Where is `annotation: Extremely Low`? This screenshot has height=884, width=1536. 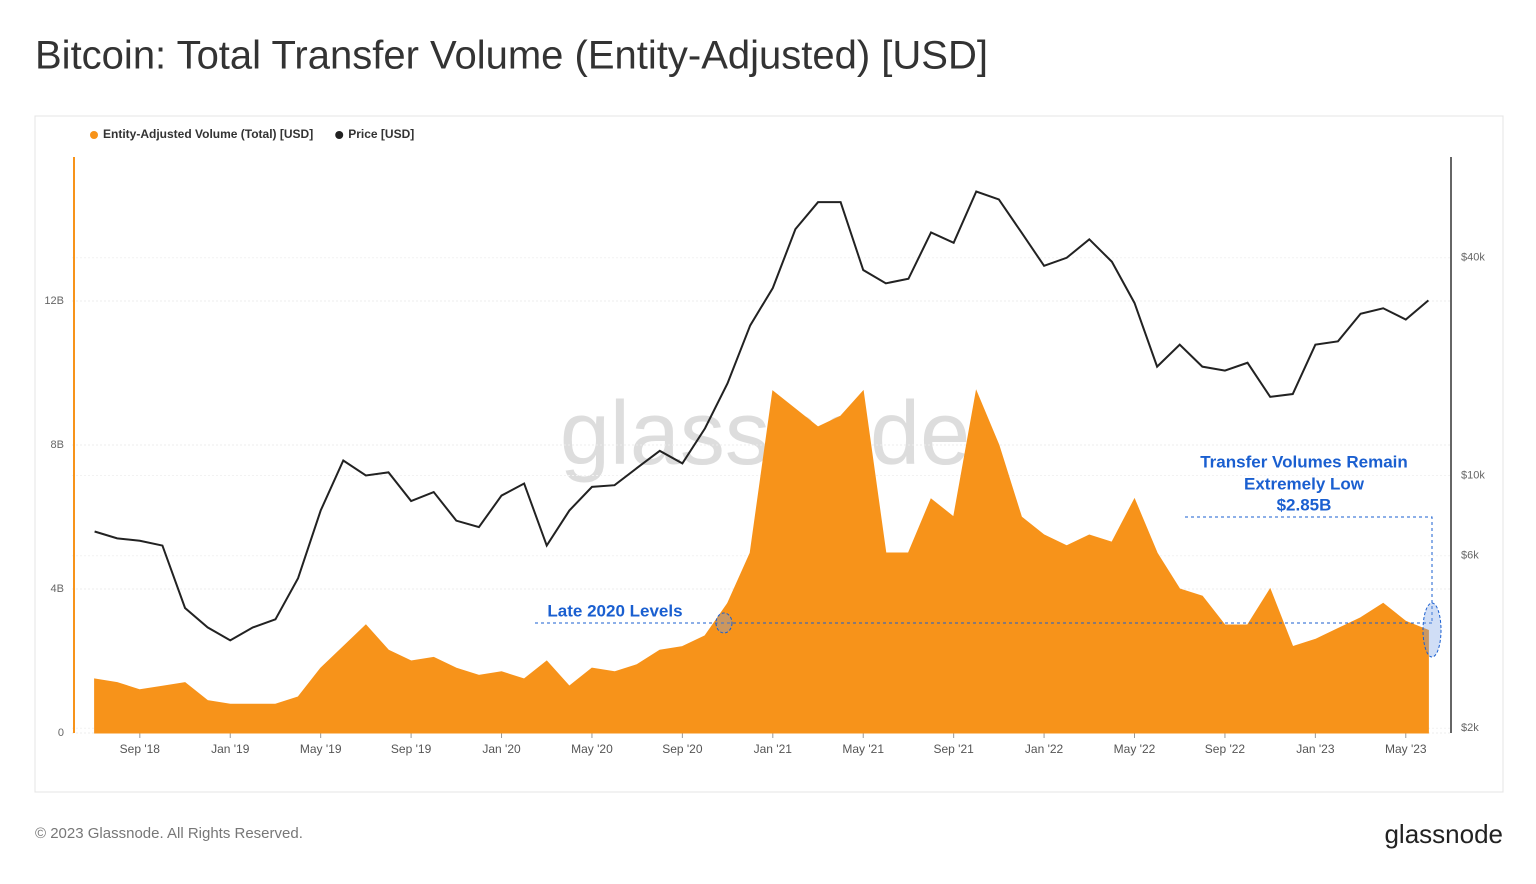 annotation: Extremely Low is located at coordinates (1304, 483).